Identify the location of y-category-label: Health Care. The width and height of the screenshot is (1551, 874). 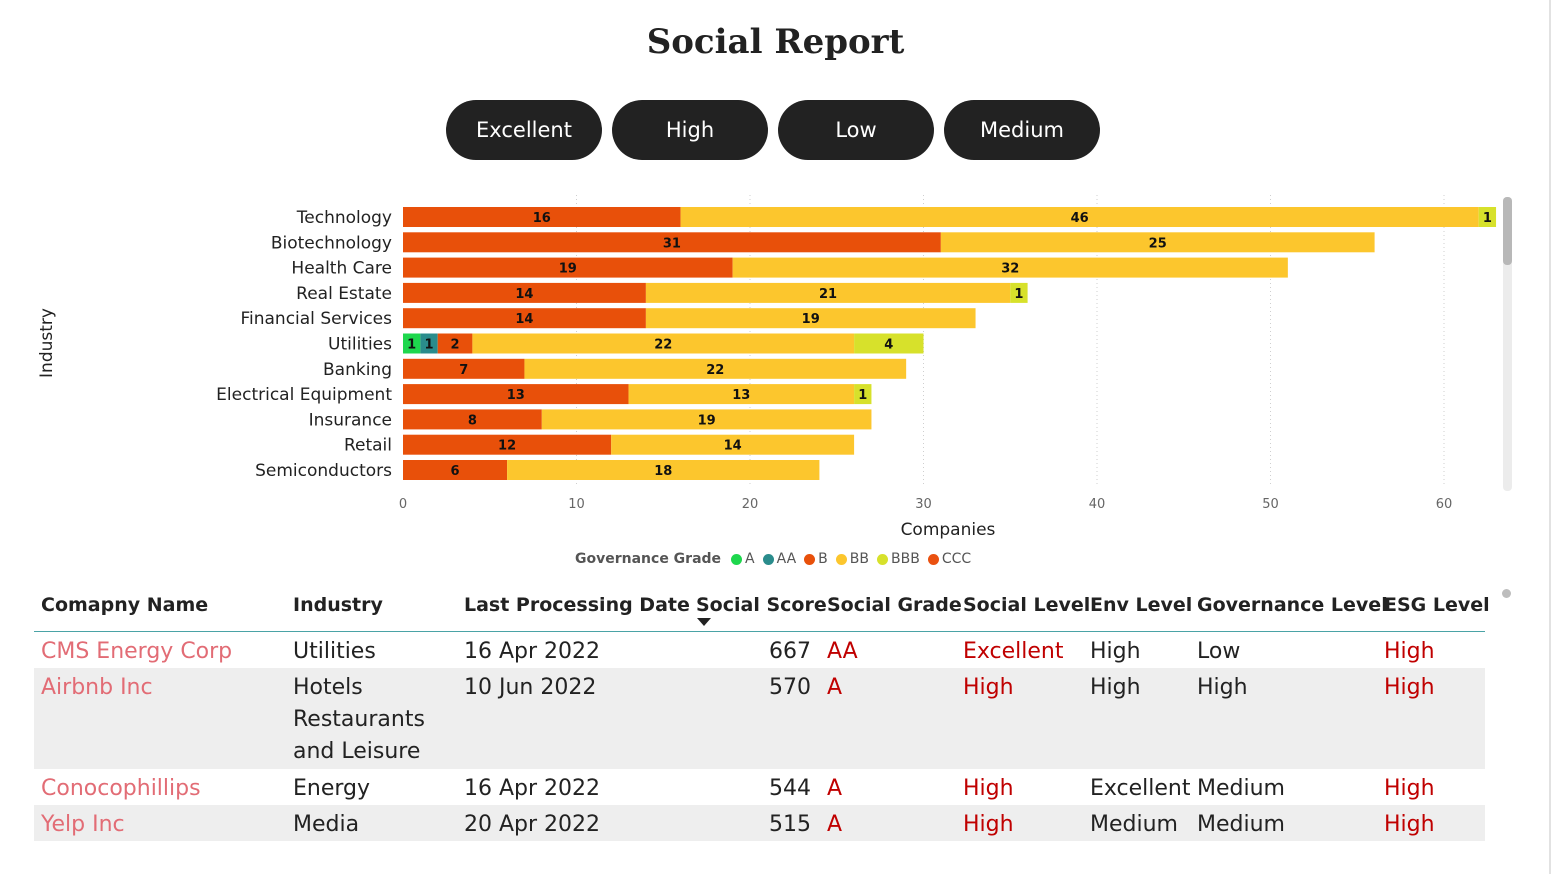
(341, 269).